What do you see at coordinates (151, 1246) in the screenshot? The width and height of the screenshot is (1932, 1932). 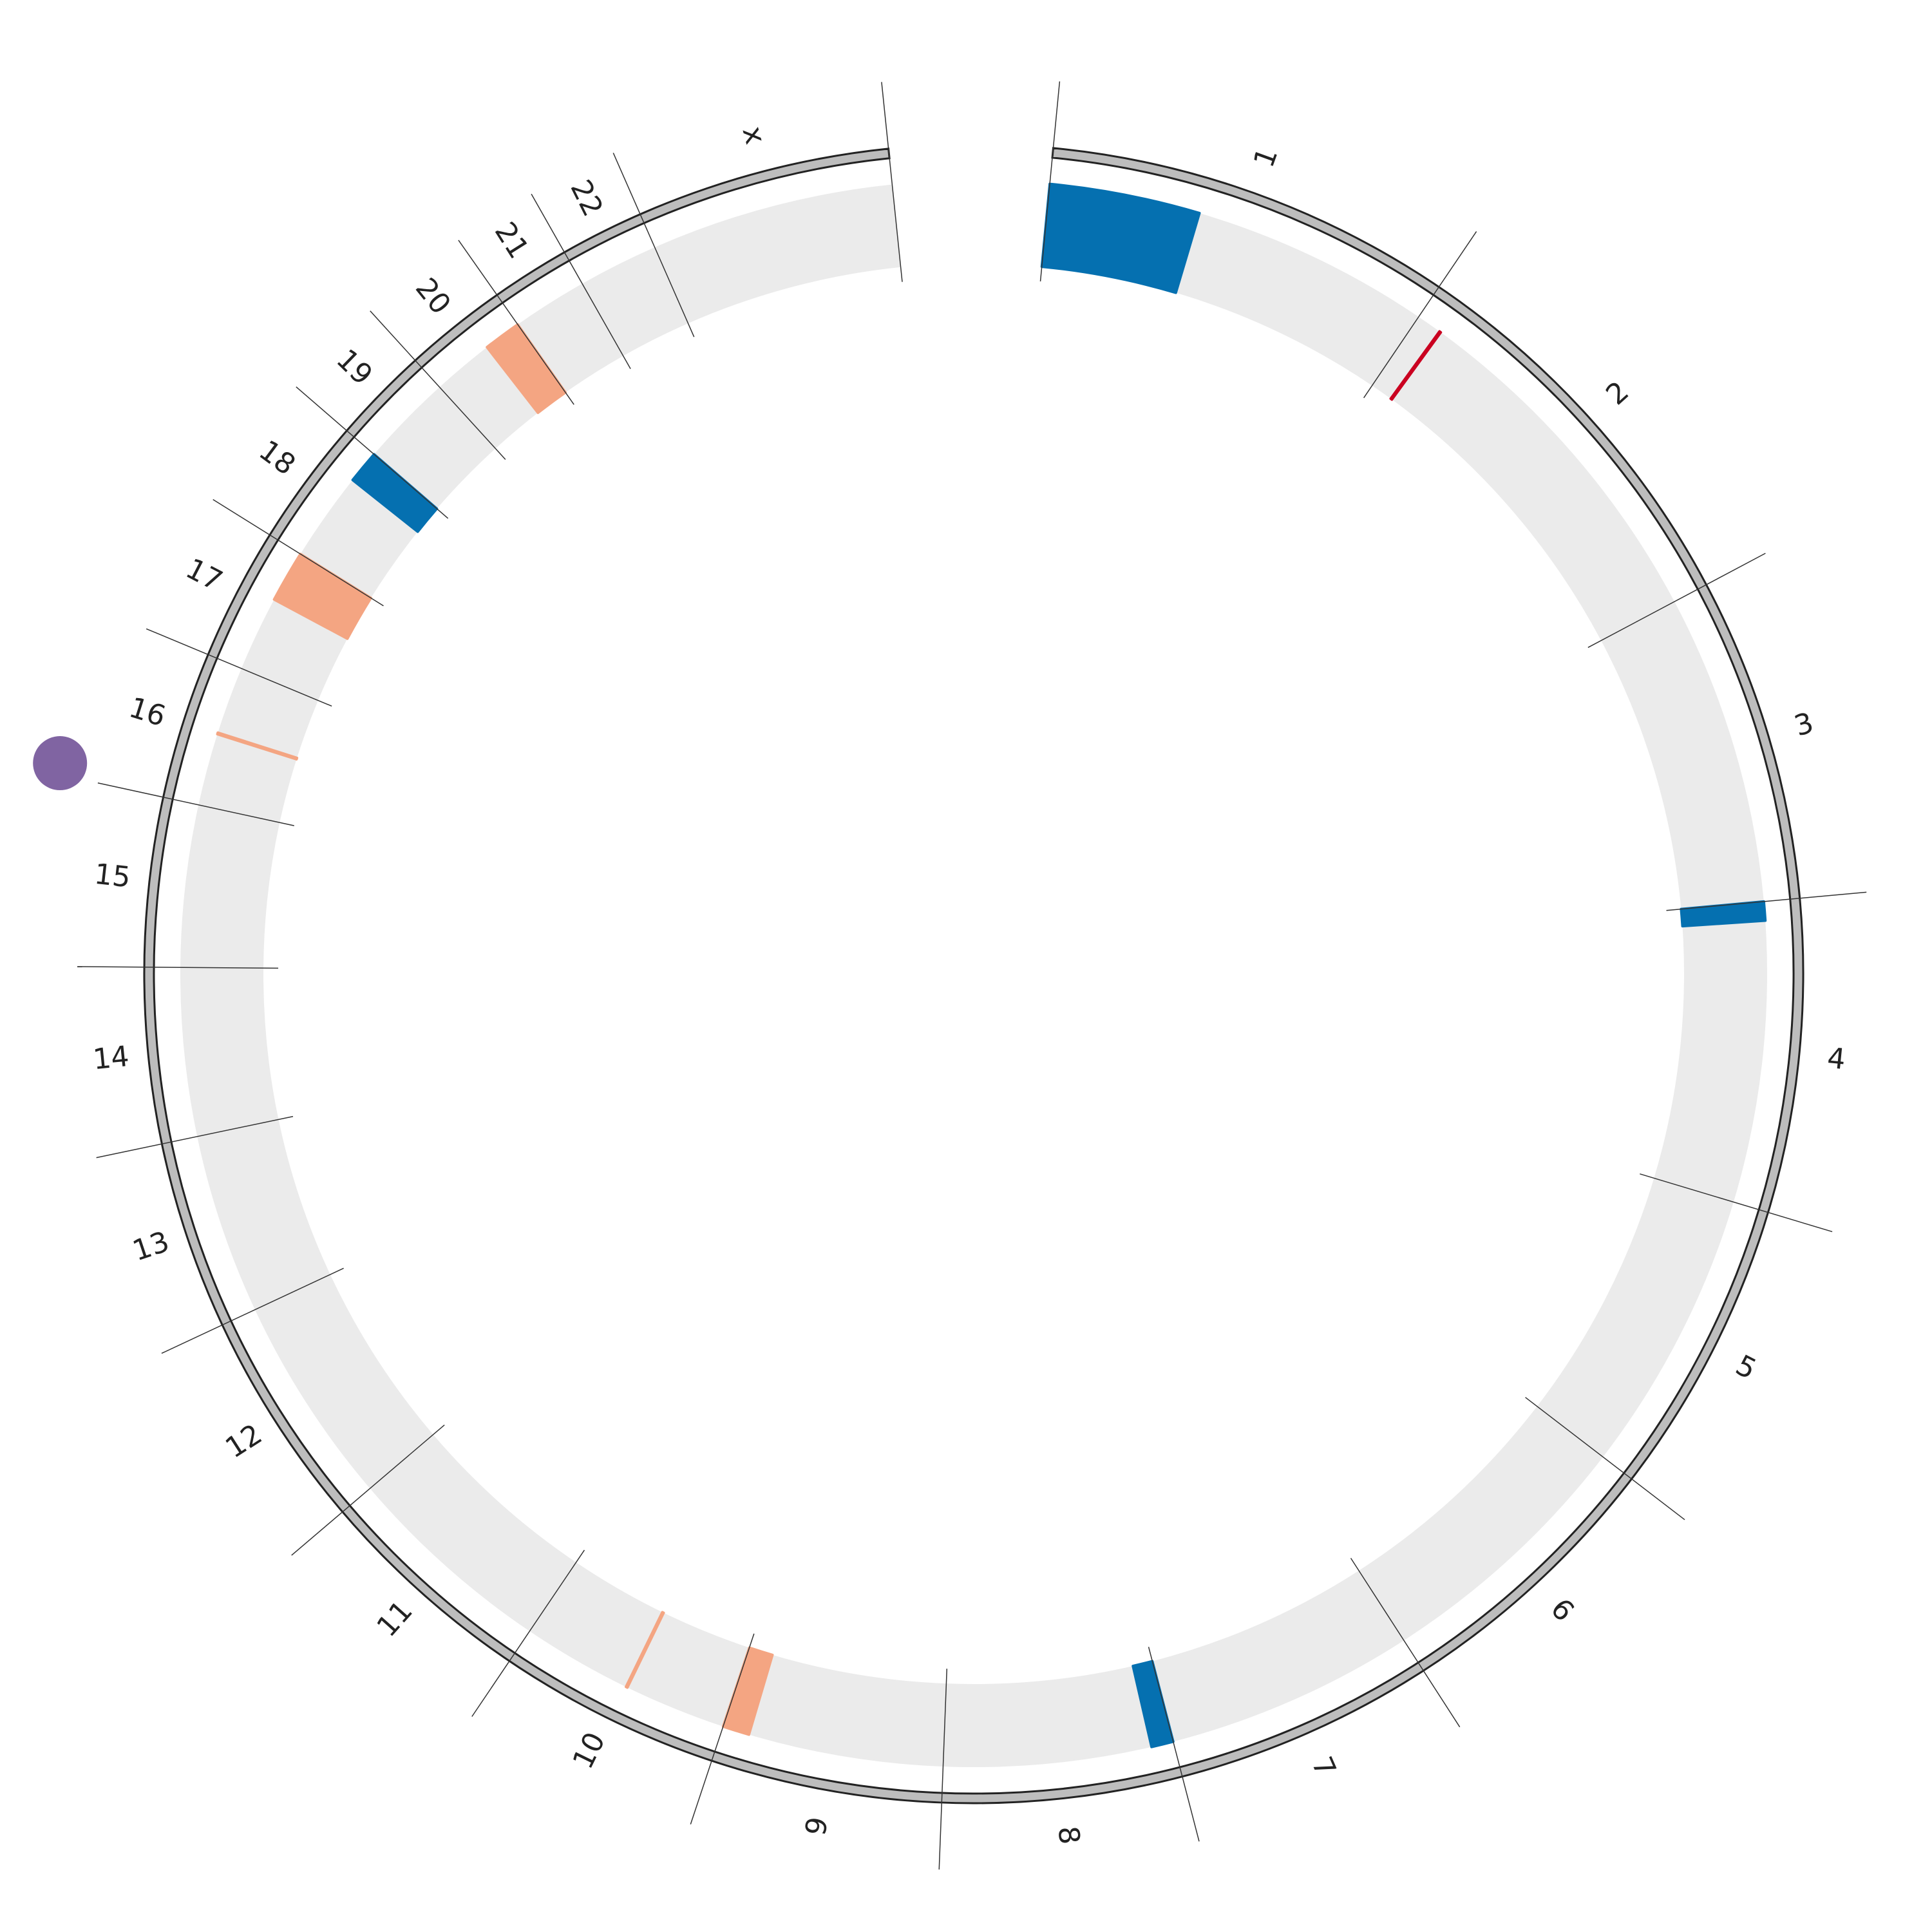 I see `chromosome-label: 13` at bounding box center [151, 1246].